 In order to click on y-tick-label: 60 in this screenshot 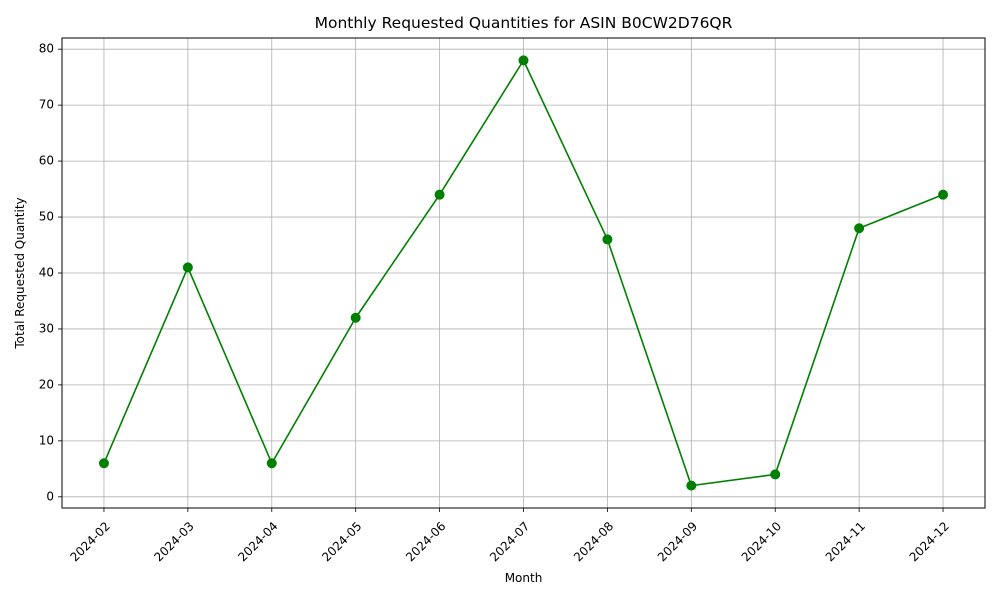, I will do `click(46, 161)`.